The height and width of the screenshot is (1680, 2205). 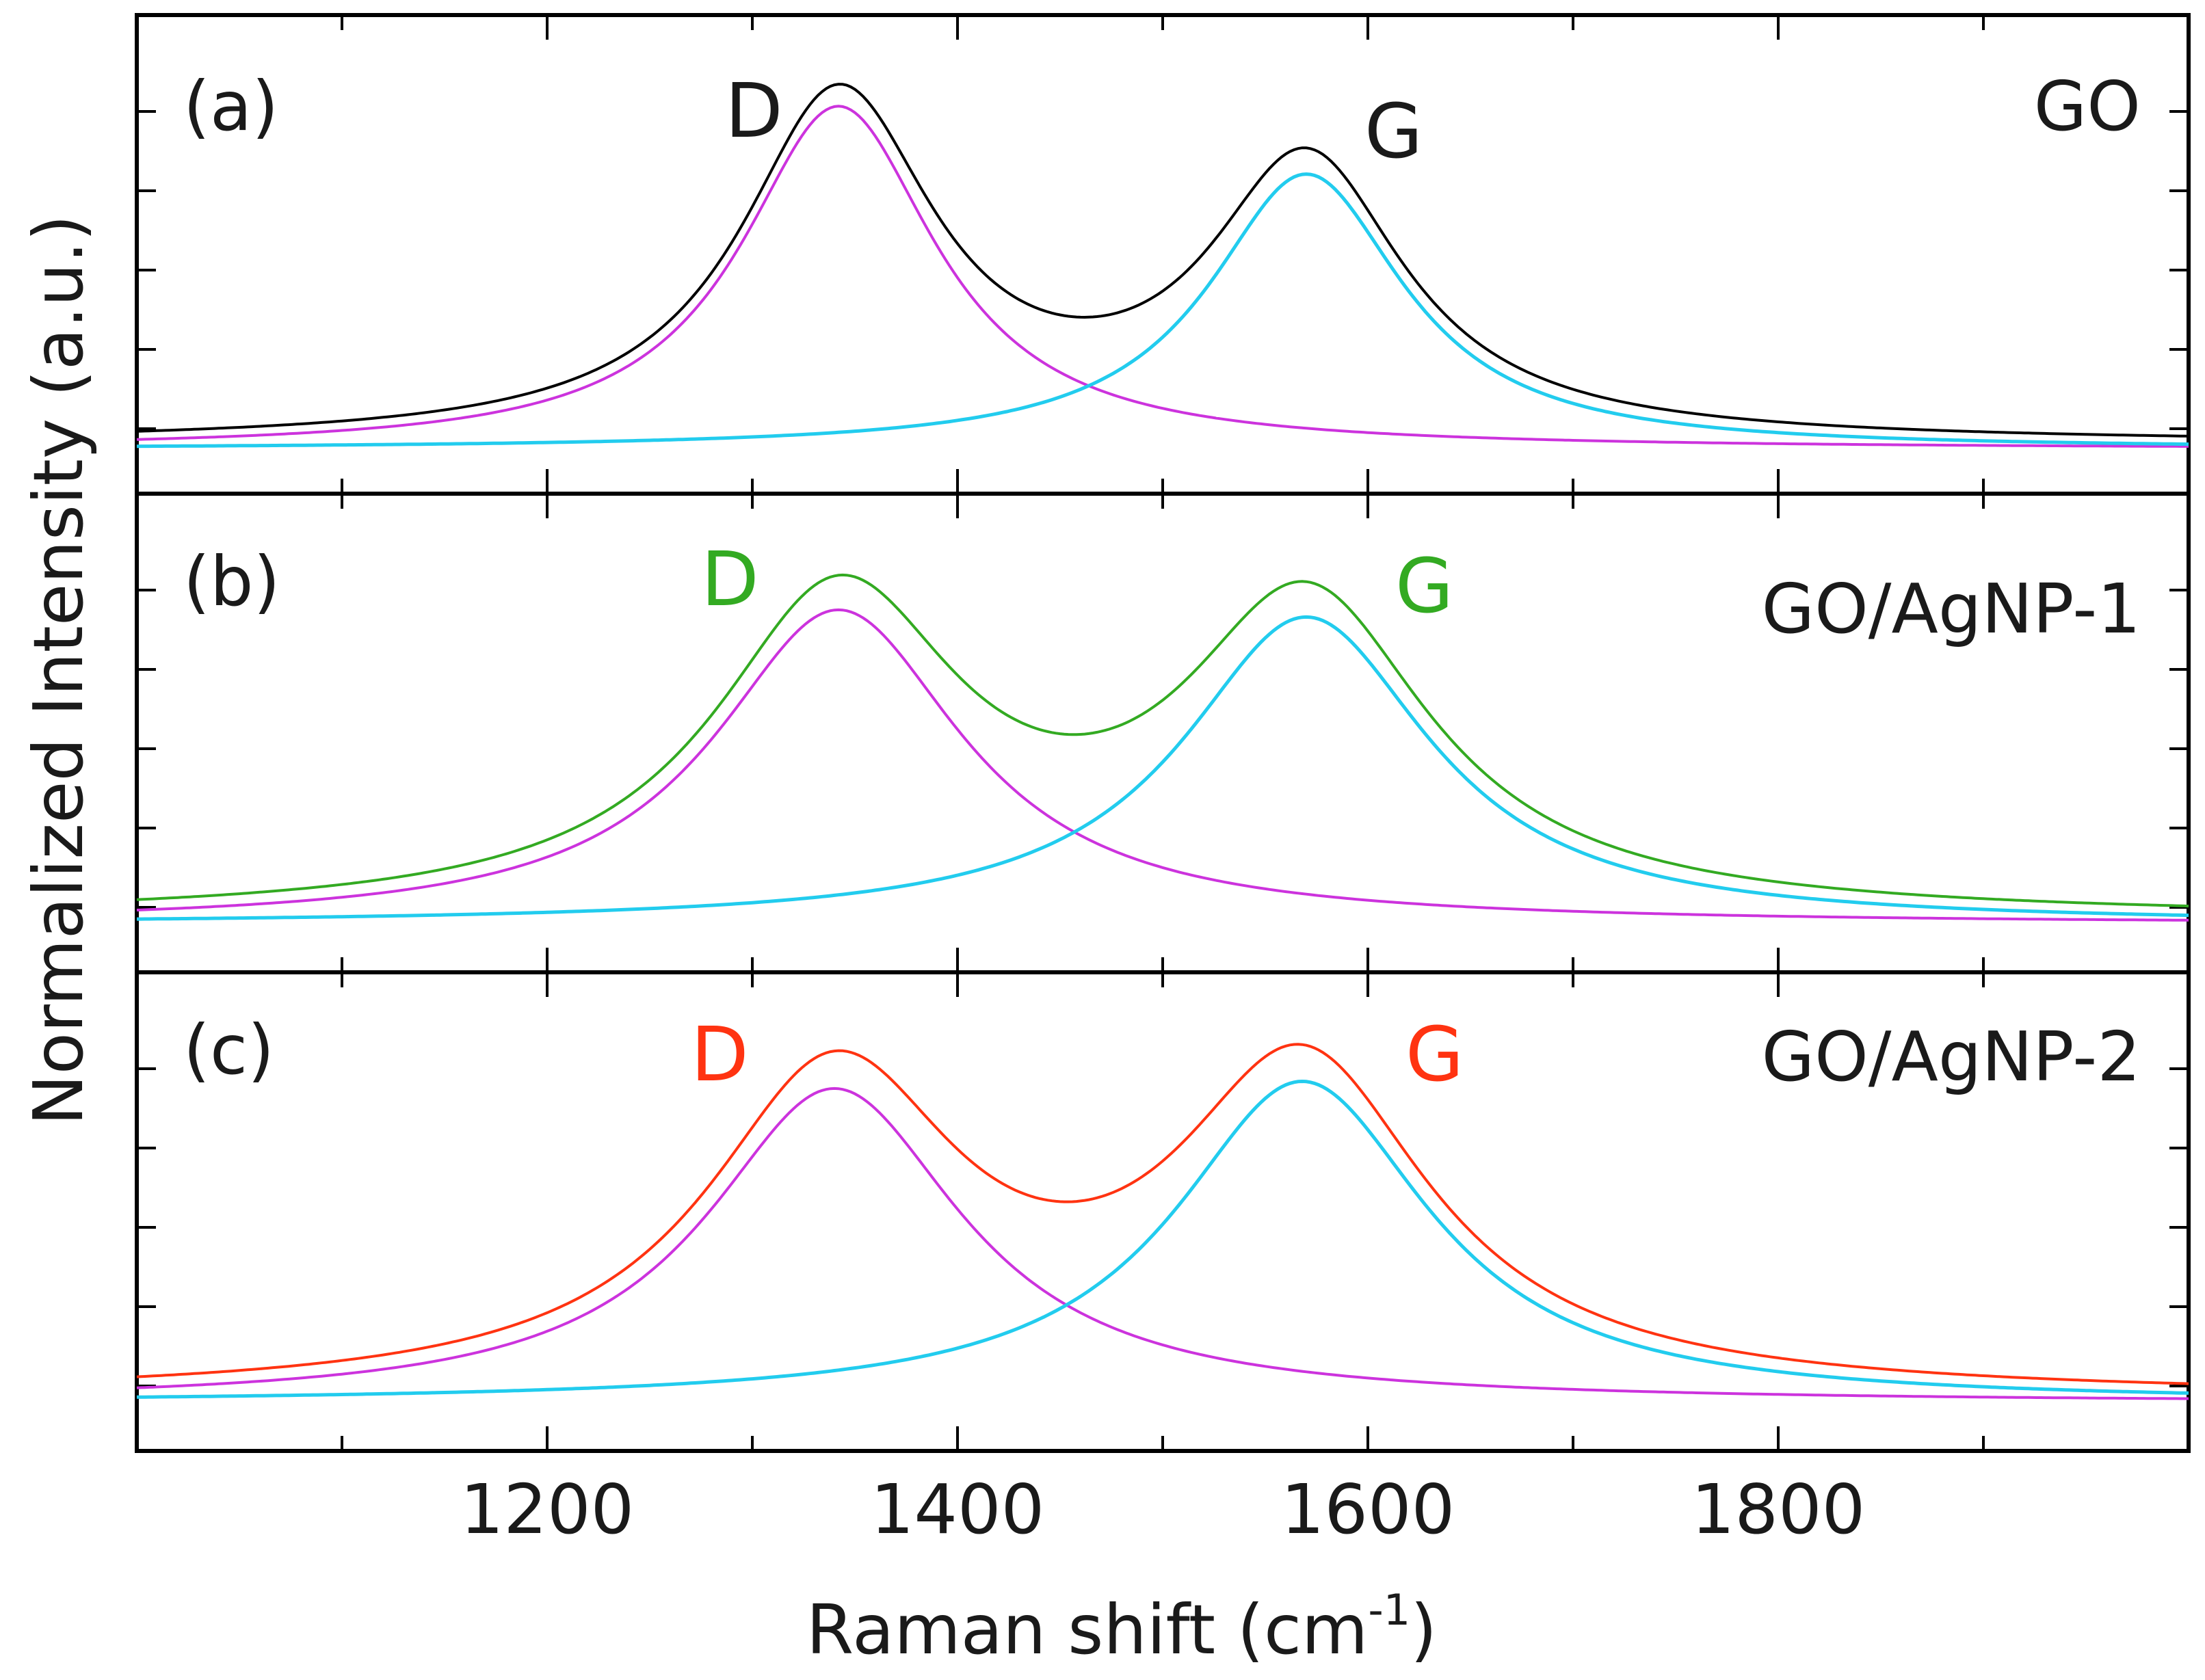 What do you see at coordinates (228, 1050) in the screenshot?
I see `panel-c-label: (c)` at bounding box center [228, 1050].